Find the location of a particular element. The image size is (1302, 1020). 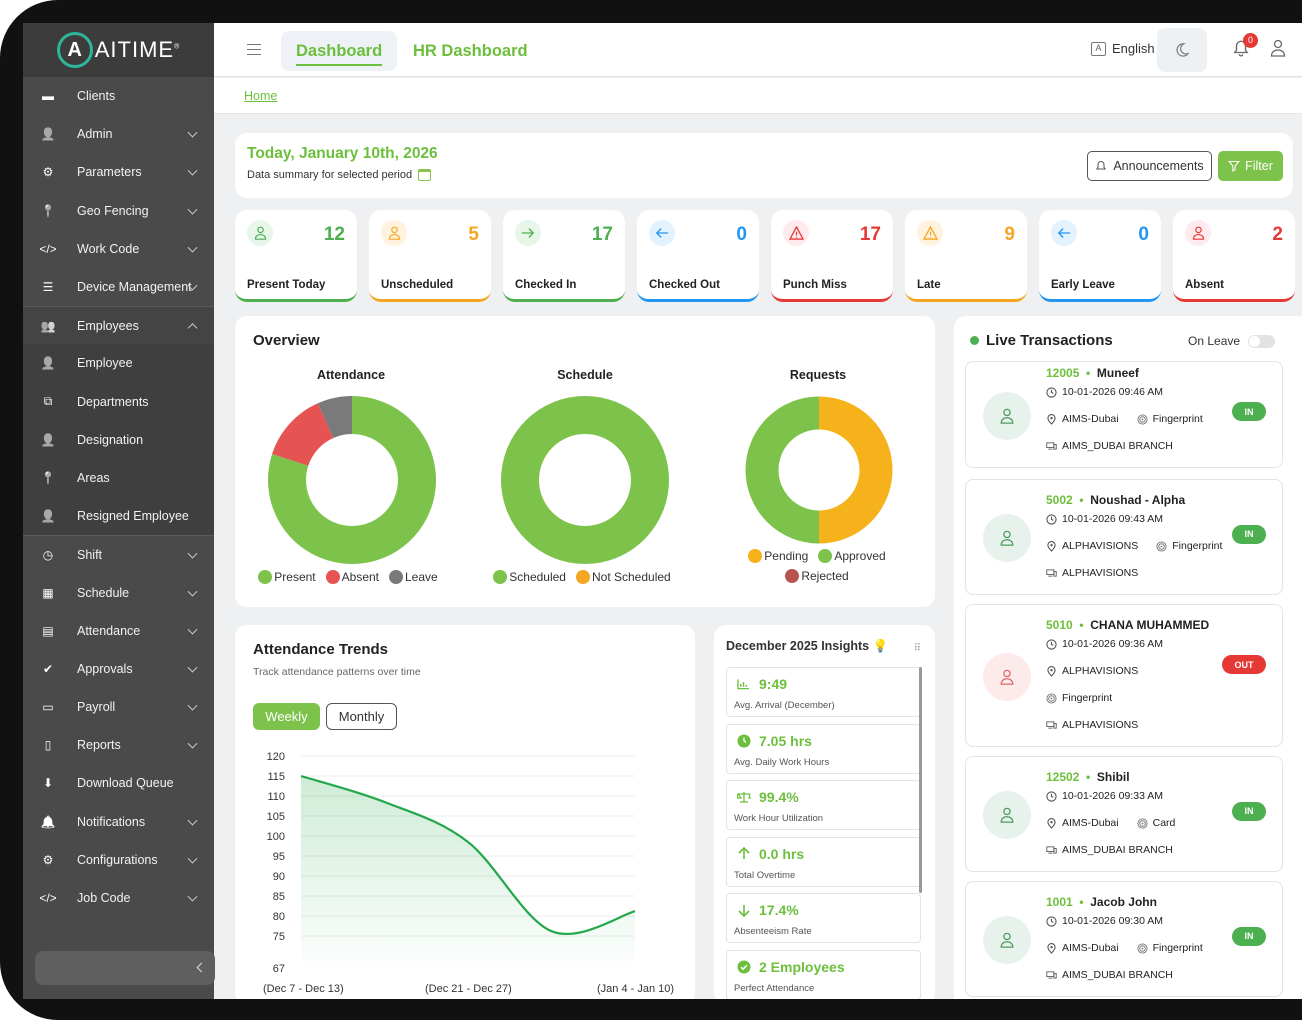

sidebar-item-job-code: </> Job Code is located at coordinates (118, 898).